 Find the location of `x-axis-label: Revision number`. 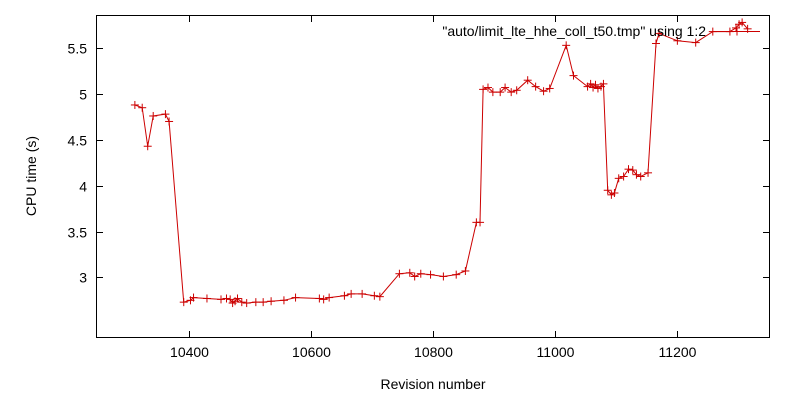

x-axis-label: Revision number is located at coordinates (432, 384).